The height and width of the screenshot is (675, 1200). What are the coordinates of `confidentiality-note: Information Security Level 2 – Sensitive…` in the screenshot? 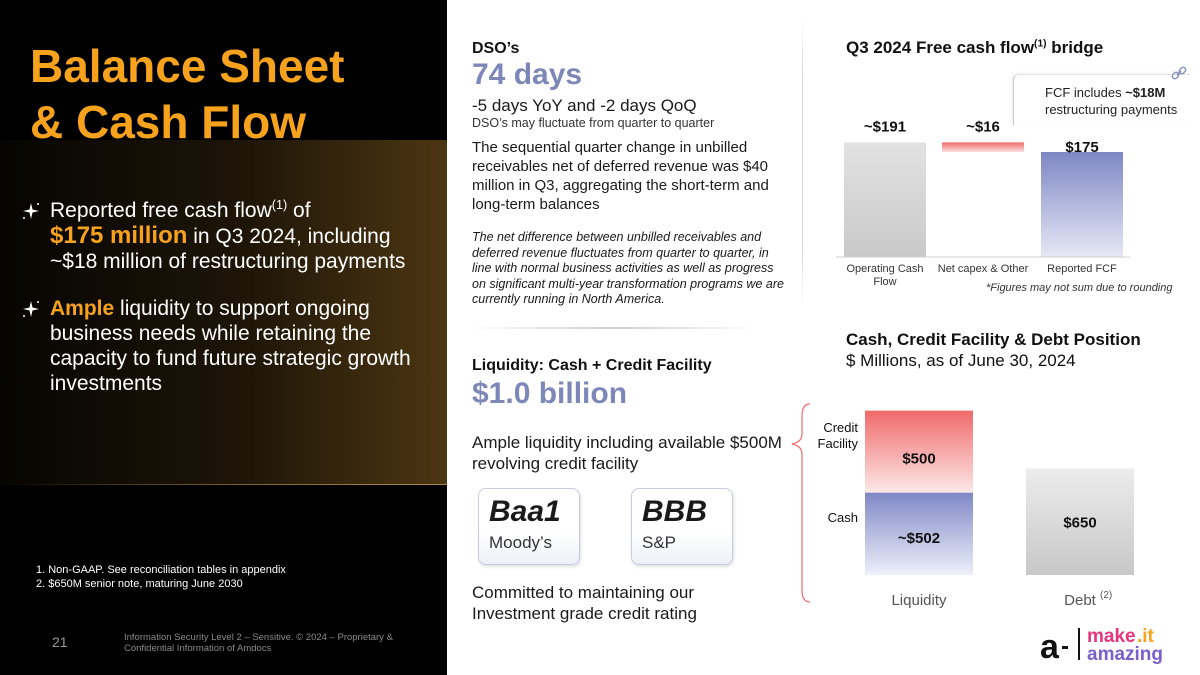 It's located at (258, 643).